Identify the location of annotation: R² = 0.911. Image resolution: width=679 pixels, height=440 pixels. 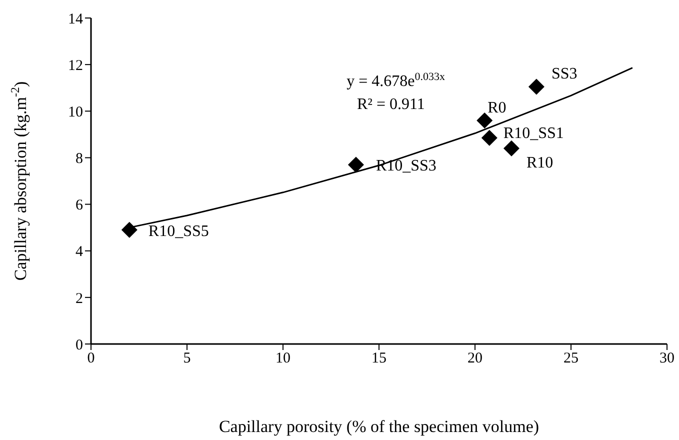
(391, 104).